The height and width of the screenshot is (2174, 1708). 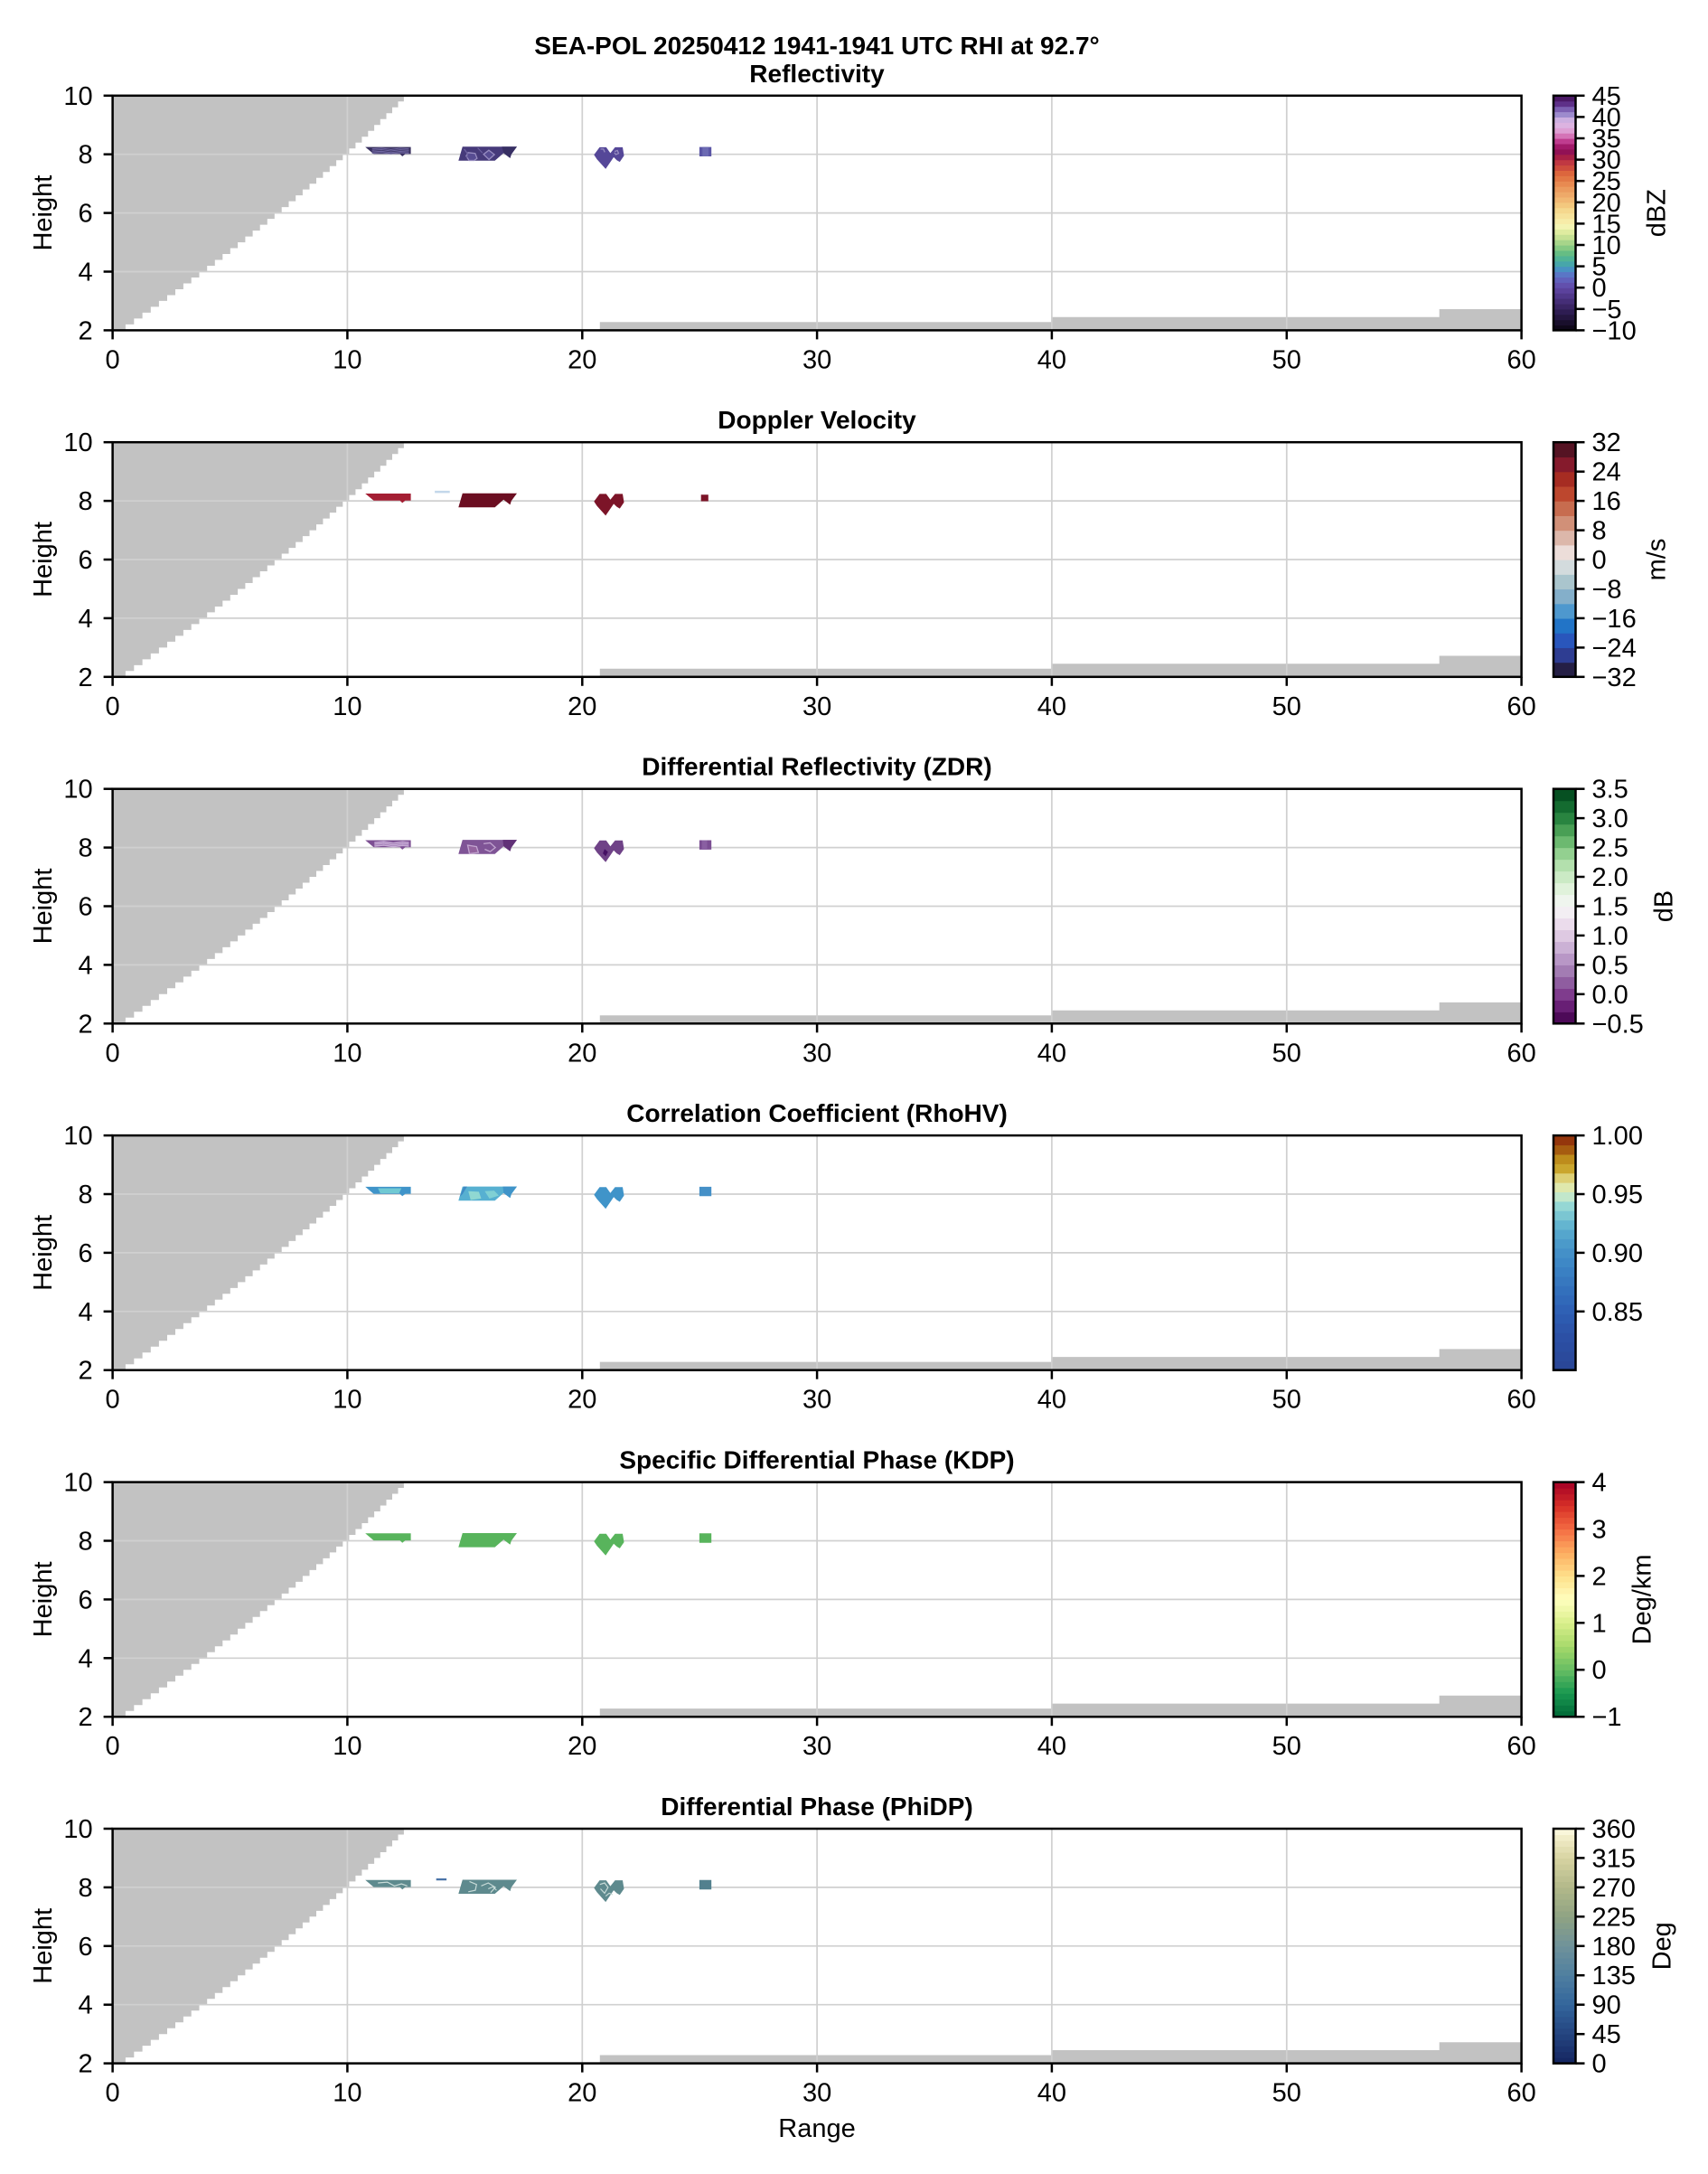 I want to click on svg-text: 1.00, so click(x=1617, y=1136).